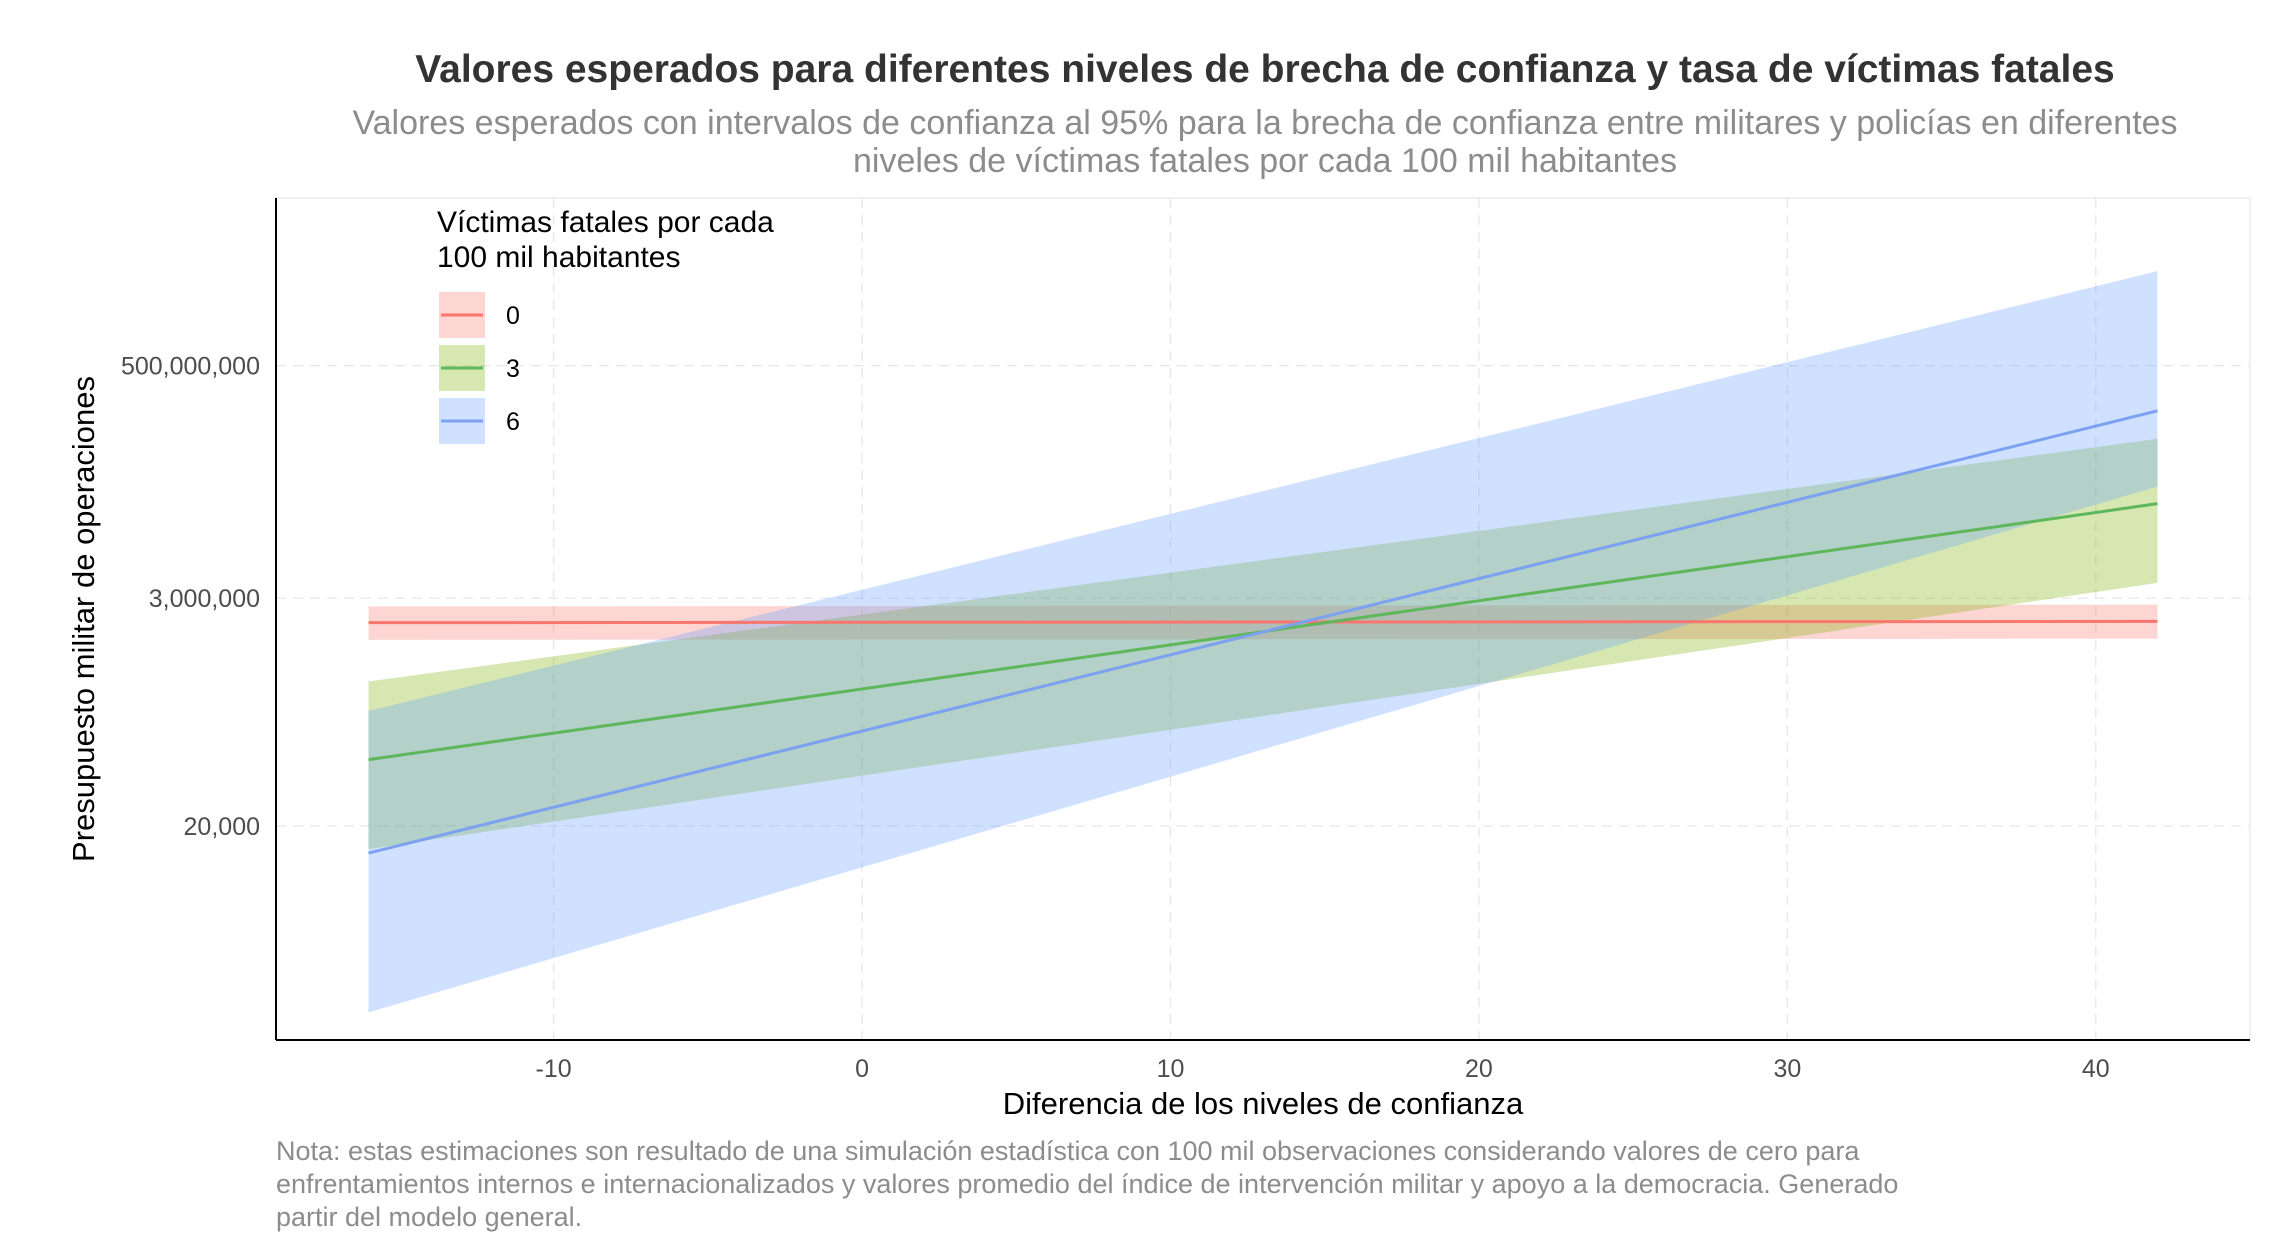 The width and height of the screenshot is (2290, 1252). I want to click on x-tick-label: 10, so click(1171, 1069).